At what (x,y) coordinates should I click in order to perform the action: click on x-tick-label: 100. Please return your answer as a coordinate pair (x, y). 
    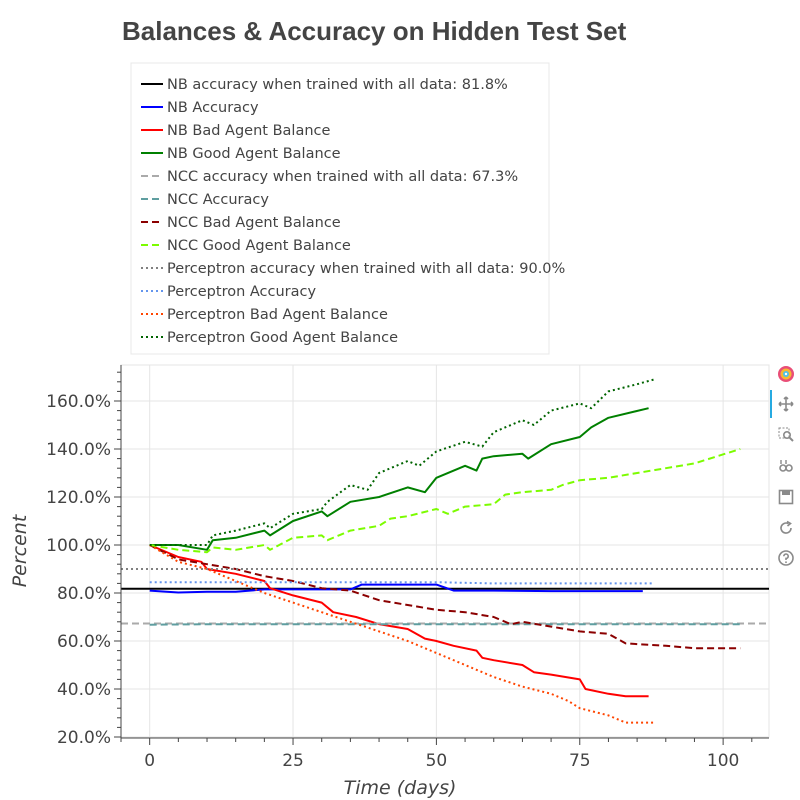
    Looking at the image, I should click on (723, 761).